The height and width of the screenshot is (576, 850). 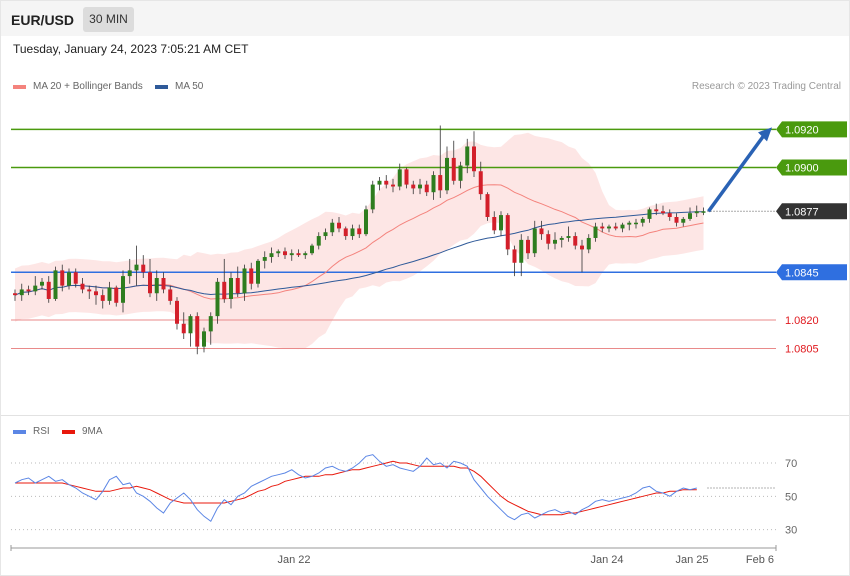 I want to click on ma50-swatch, so click(x=161, y=86).